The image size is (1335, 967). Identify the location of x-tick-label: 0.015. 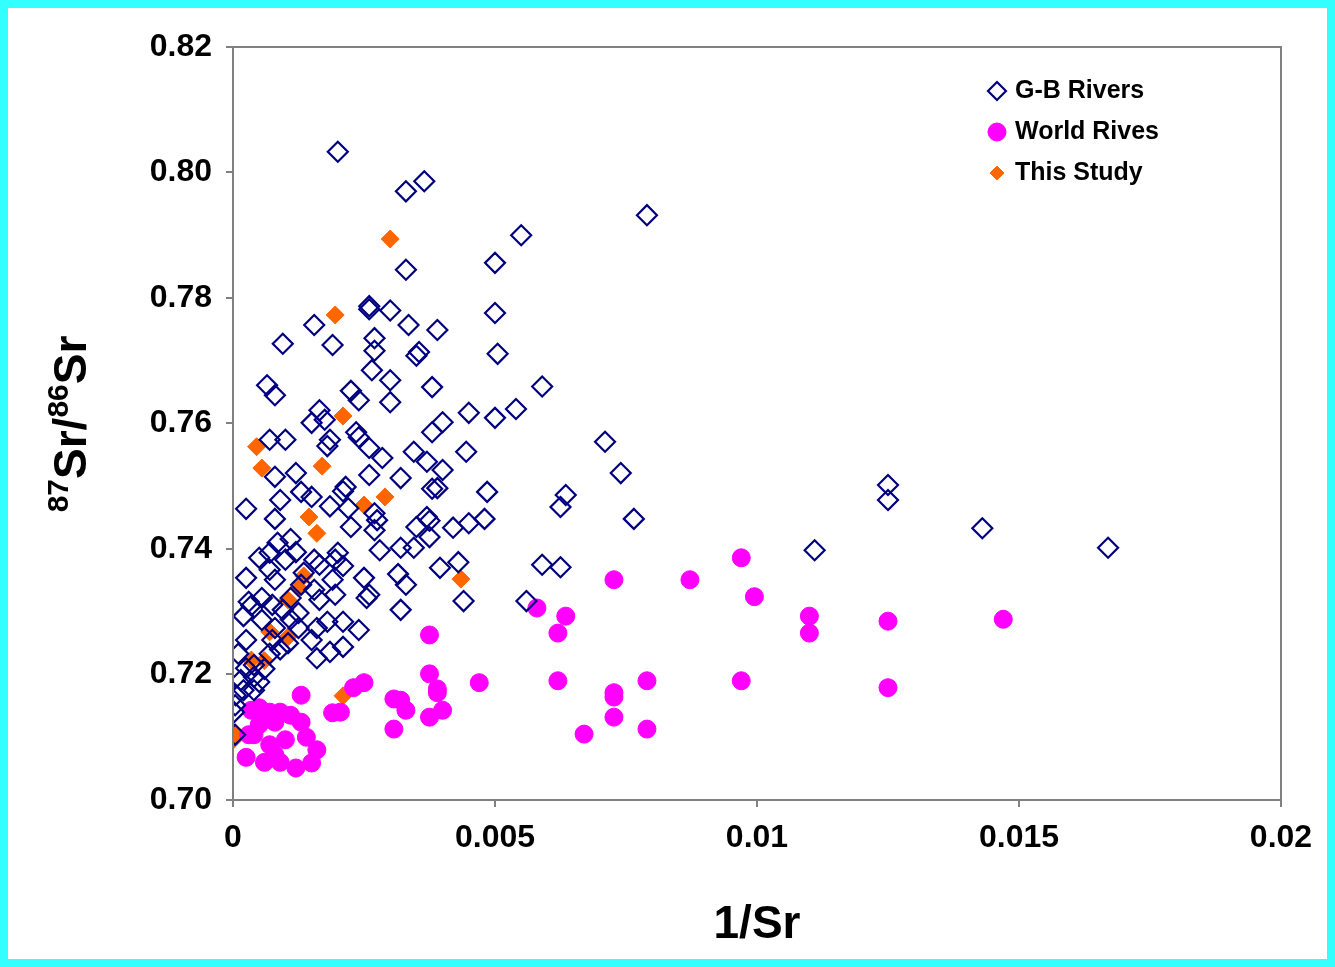
(1019, 836).